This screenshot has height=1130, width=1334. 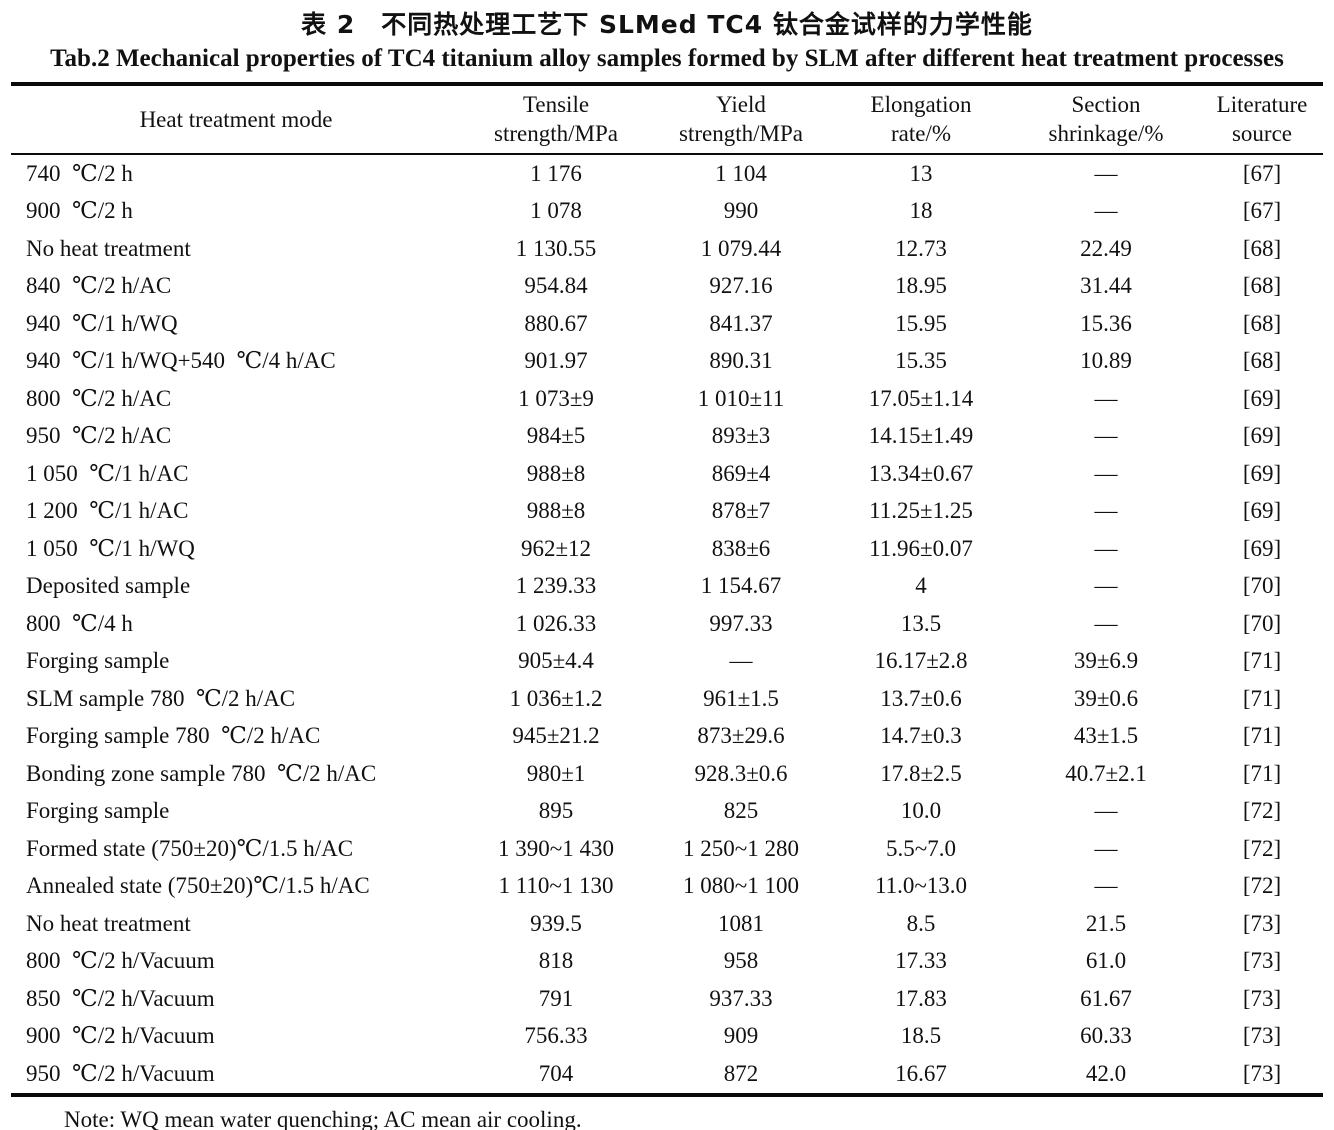 What do you see at coordinates (1106, 998) in the screenshot?
I see `cell-section-shrinkage: 61.67` at bounding box center [1106, 998].